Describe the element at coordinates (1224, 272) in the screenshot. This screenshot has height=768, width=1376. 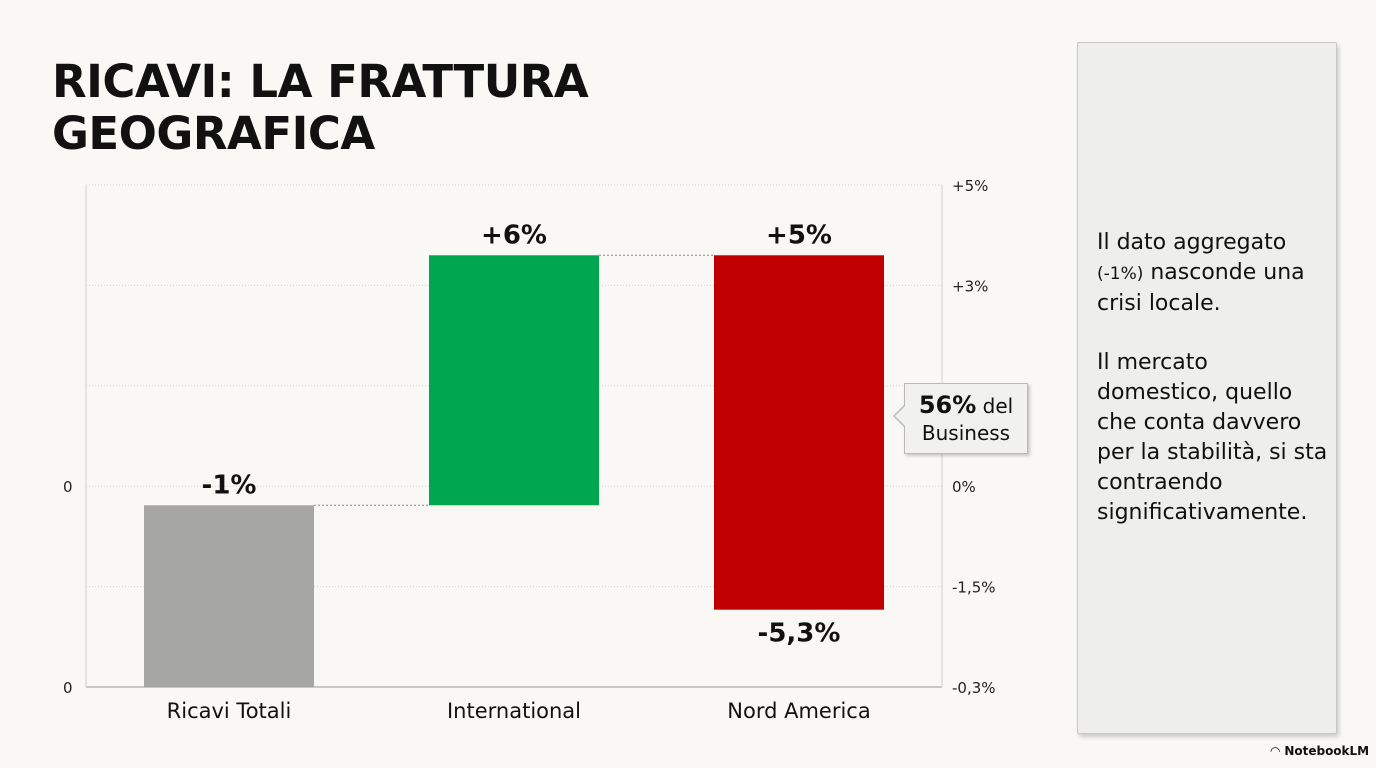
I see `insight-text: nasconde una` at that location.